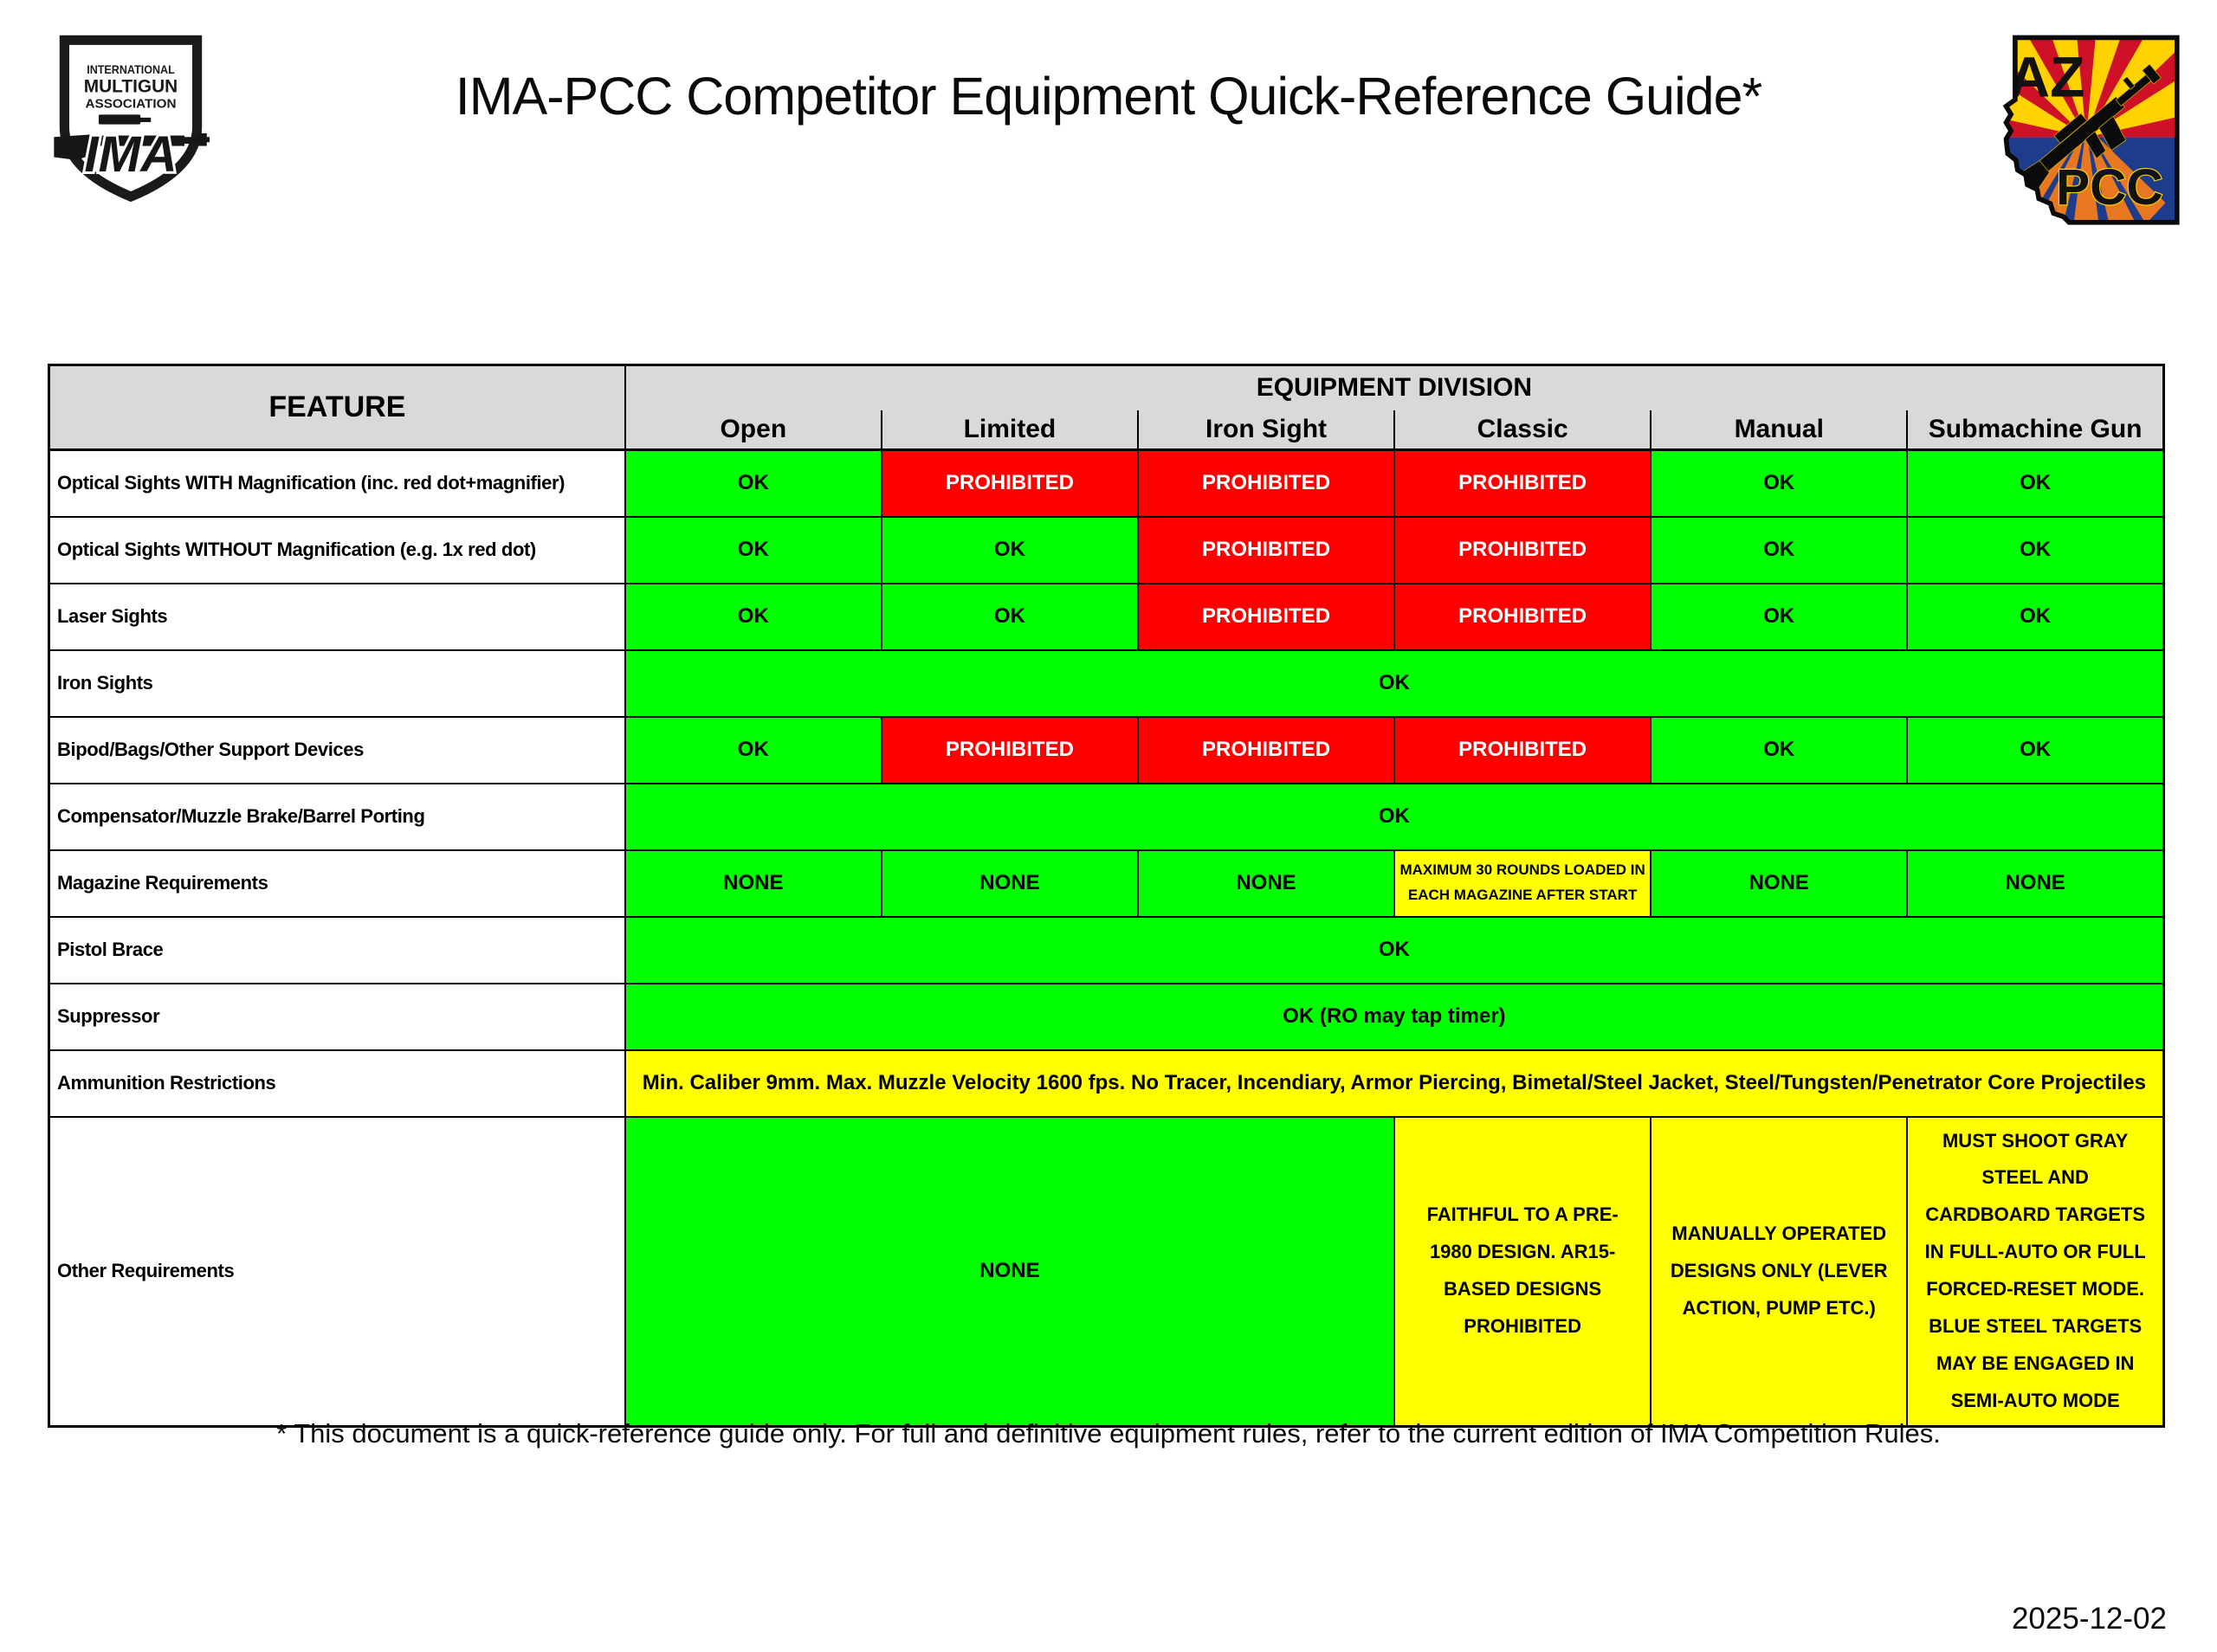  I want to click on column-header-open: Open, so click(753, 430).